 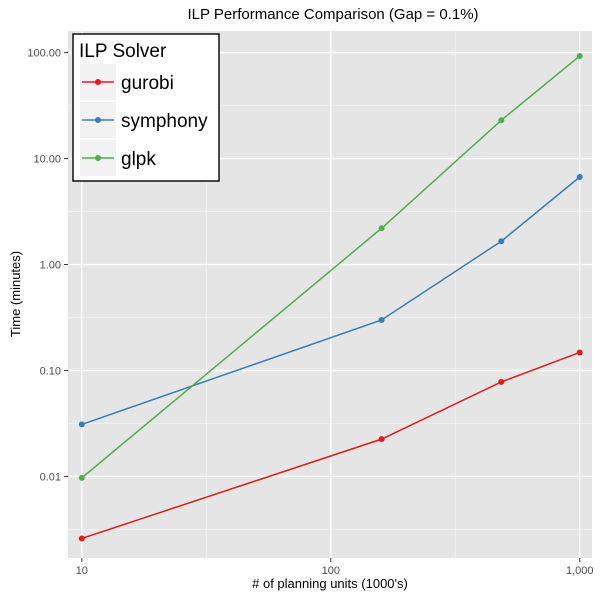 I want to click on x-tick-label: 1,000, so click(x=580, y=571).